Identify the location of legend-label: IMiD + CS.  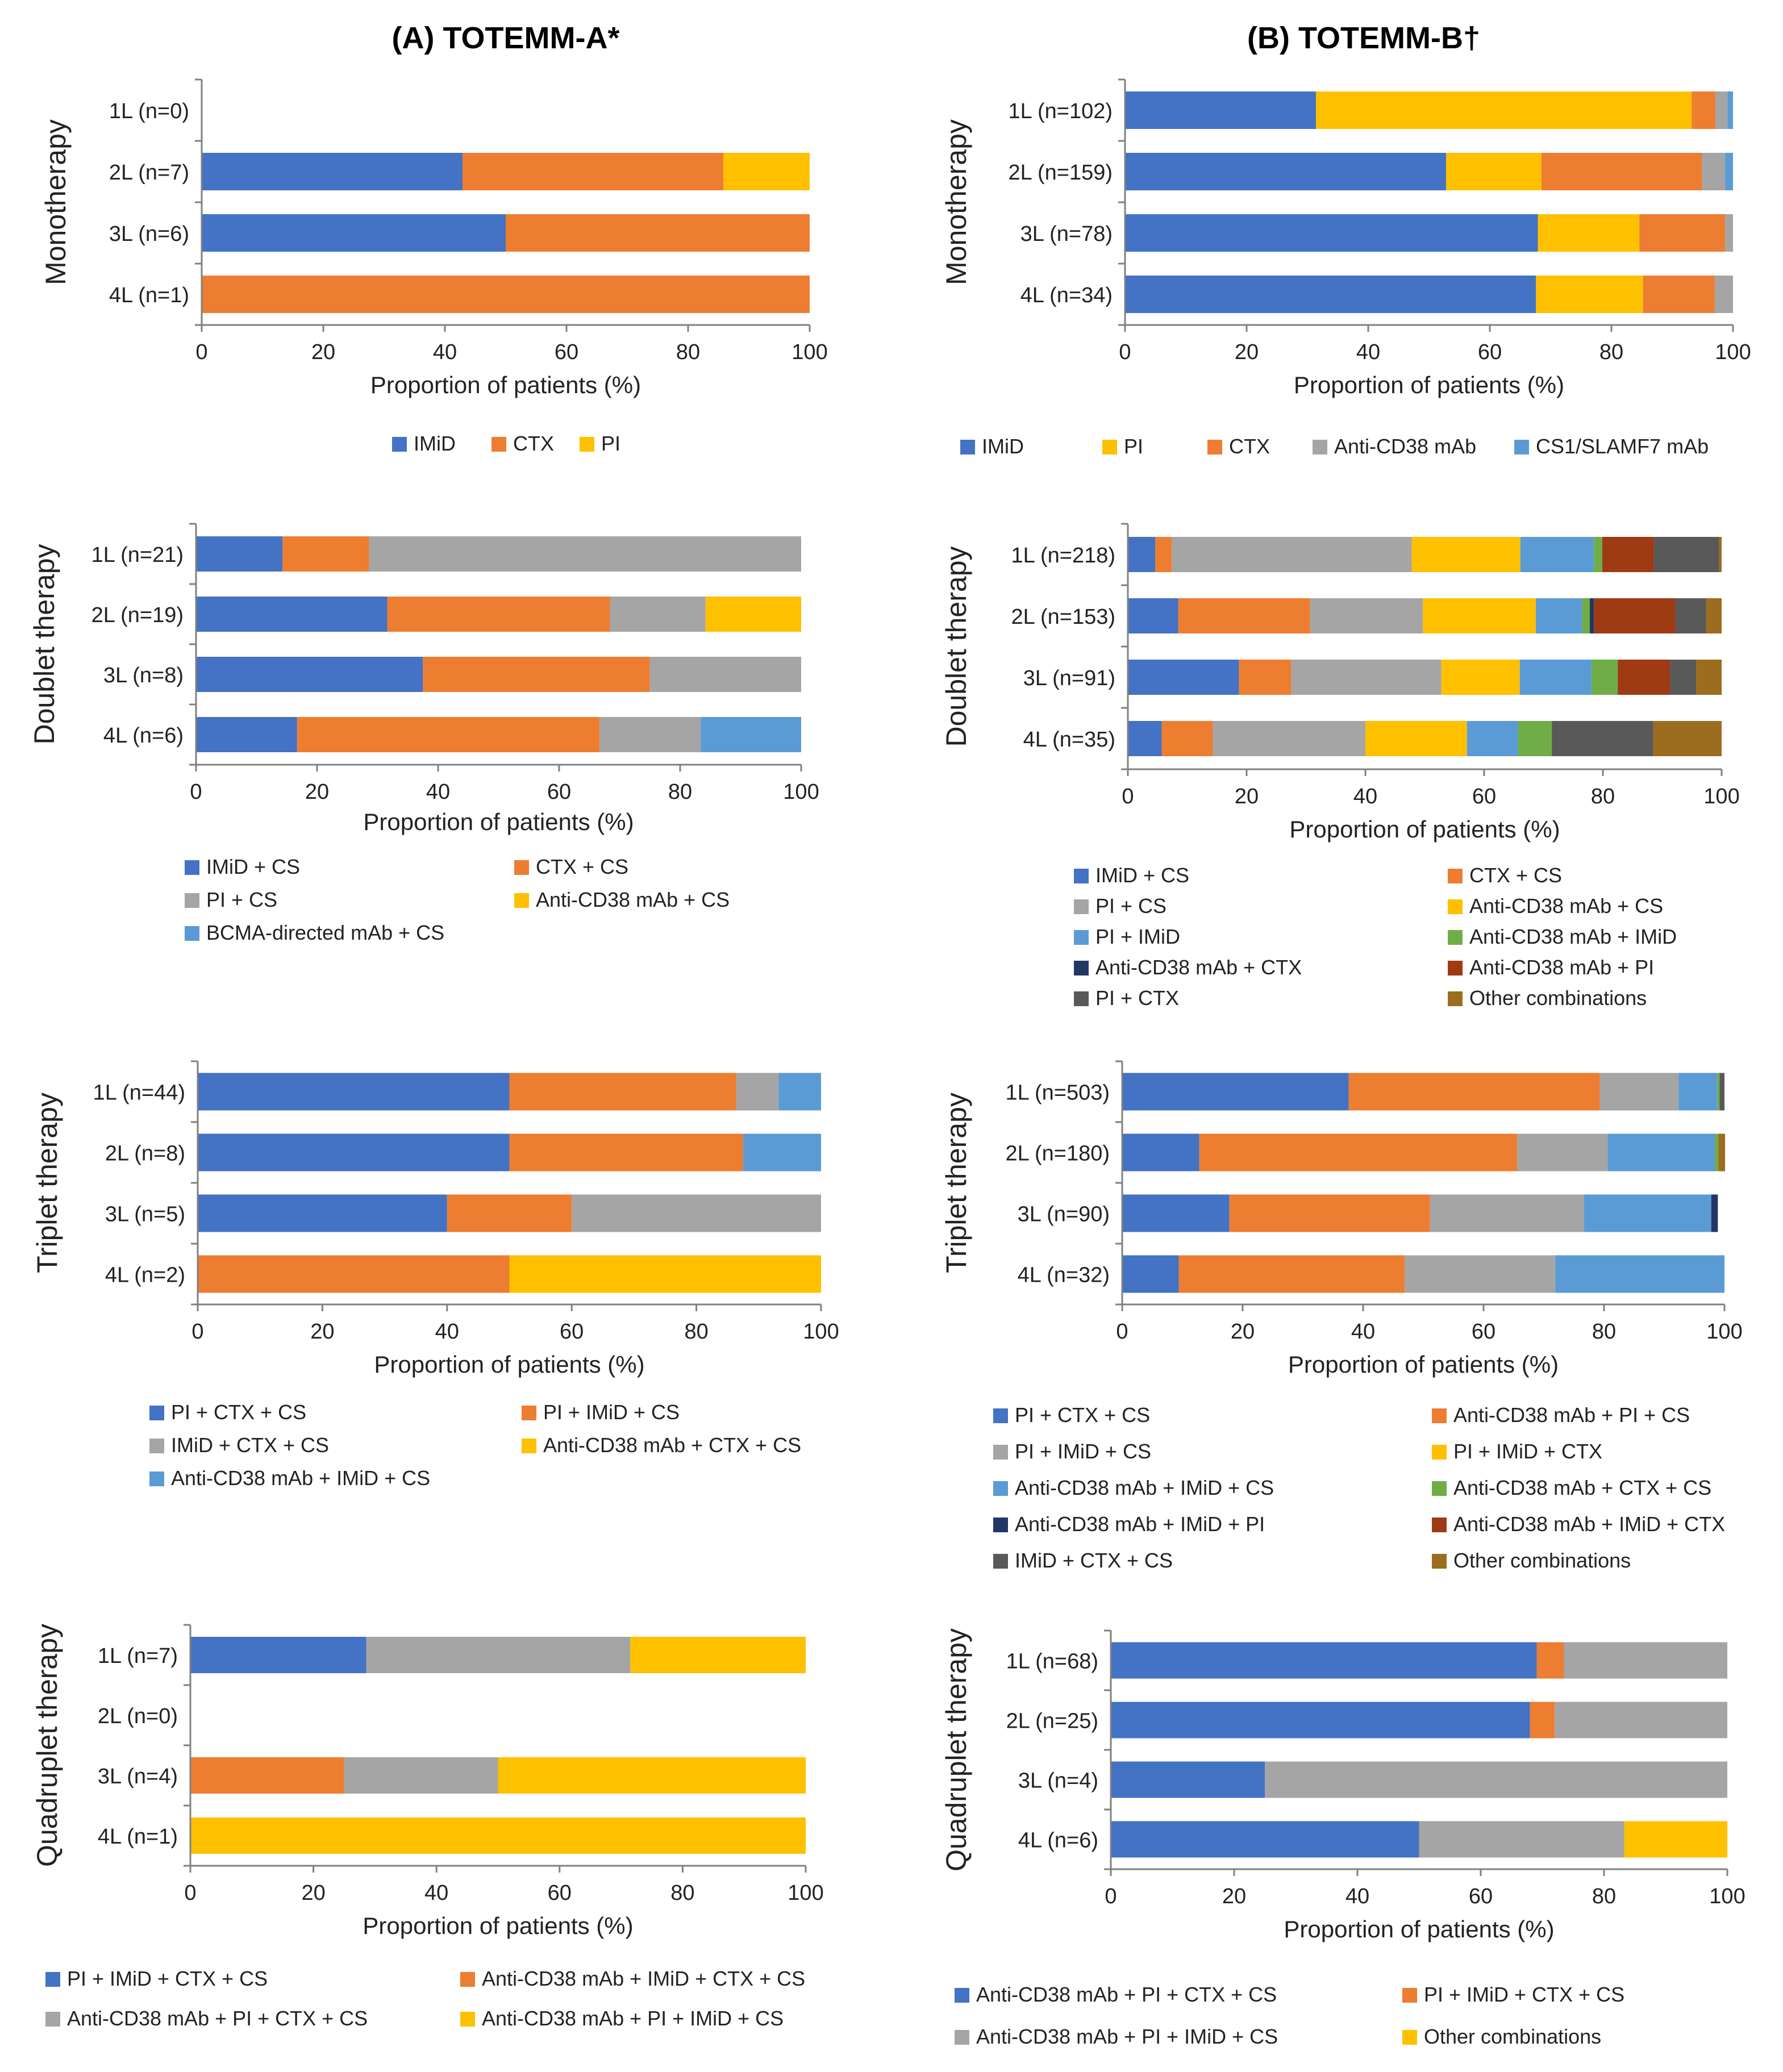
(253, 866).